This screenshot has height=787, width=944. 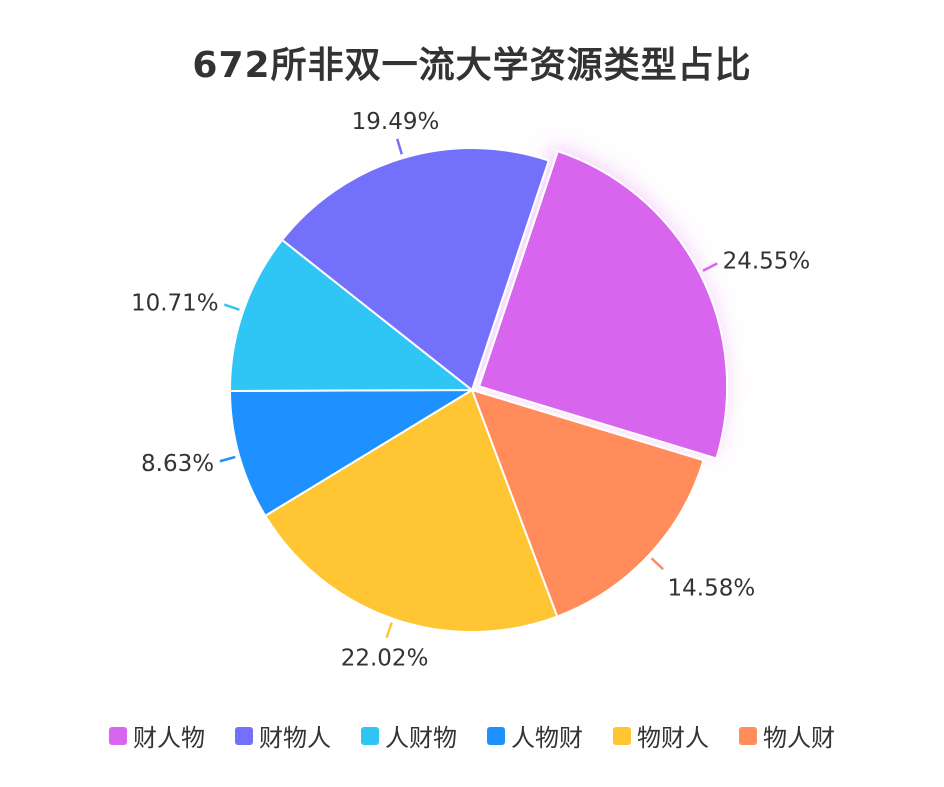 What do you see at coordinates (396, 122) in the screenshot?
I see `slice-value-label: 19.49%` at bounding box center [396, 122].